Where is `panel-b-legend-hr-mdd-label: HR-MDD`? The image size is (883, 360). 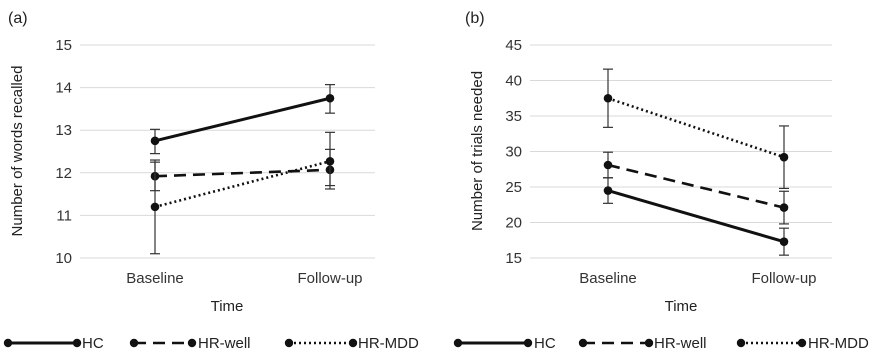 panel-b-legend-hr-mdd-label: HR-MDD is located at coordinates (838, 343).